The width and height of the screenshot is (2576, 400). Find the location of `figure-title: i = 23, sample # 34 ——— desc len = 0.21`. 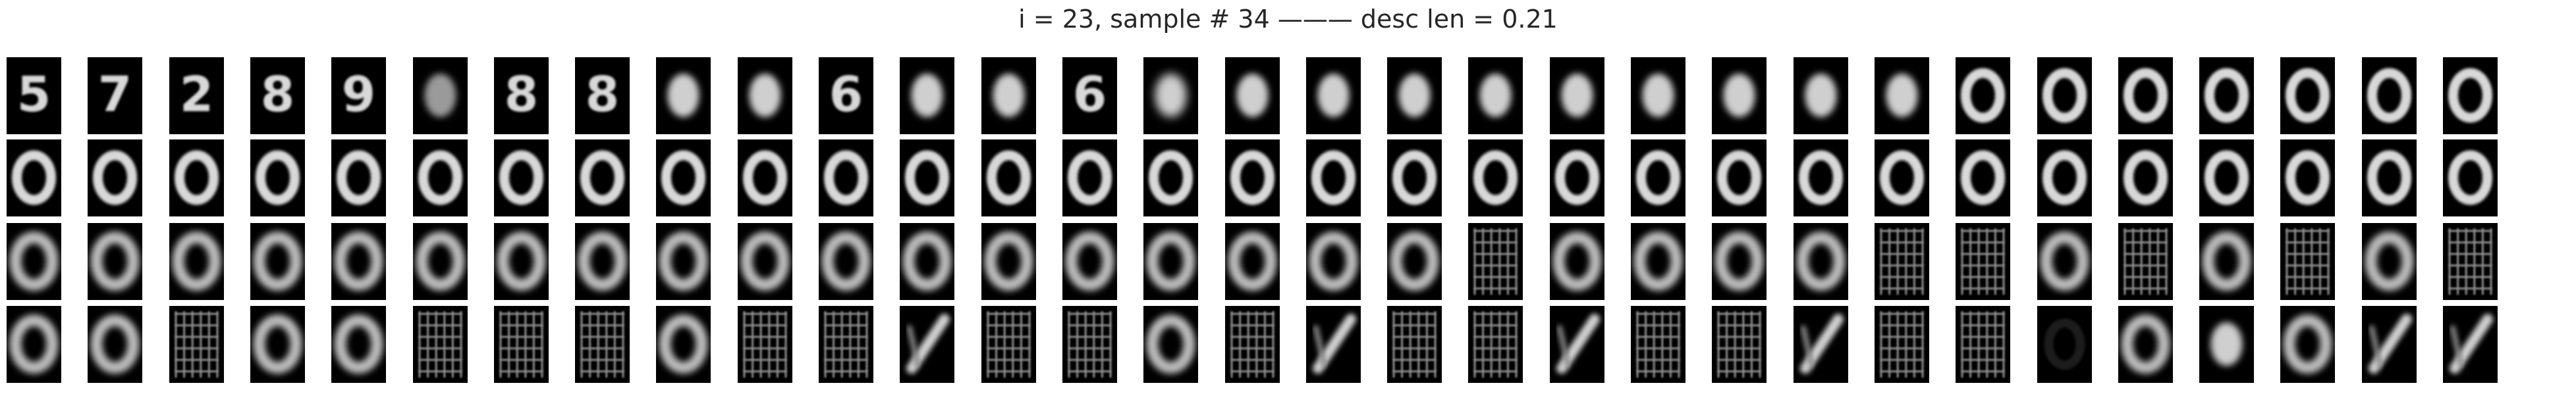

figure-title: i = 23, sample # 34 ——— desc len = 0.21 is located at coordinates (1288, 19).